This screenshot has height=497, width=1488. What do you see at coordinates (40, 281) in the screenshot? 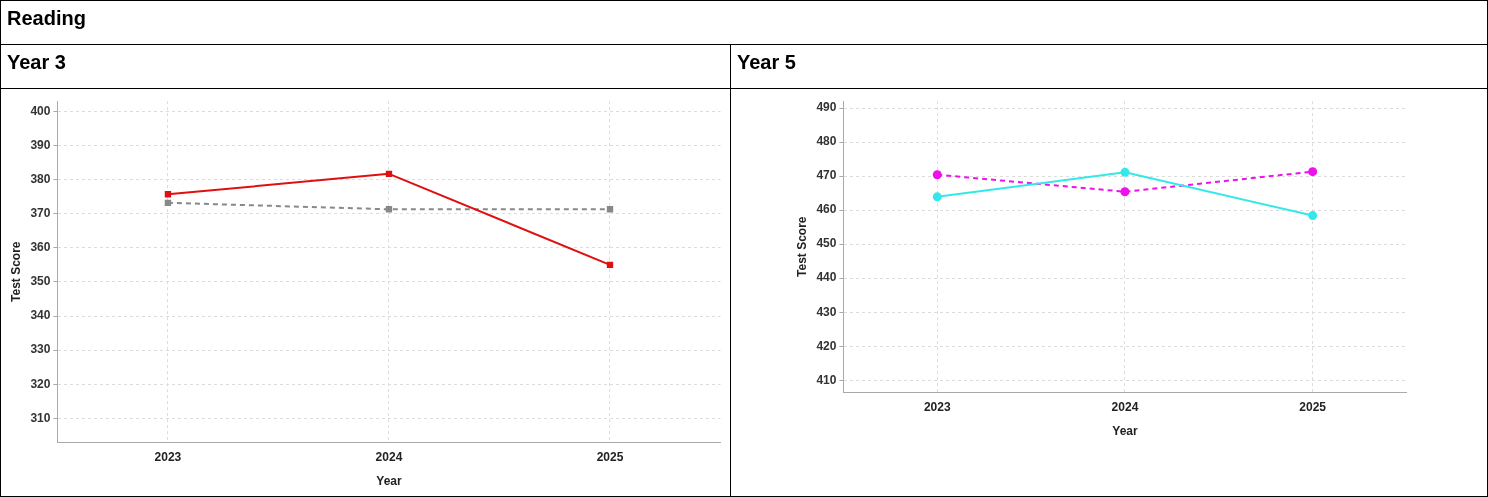
I see `y-tick-label: 350` at bounding box center [40, 281].